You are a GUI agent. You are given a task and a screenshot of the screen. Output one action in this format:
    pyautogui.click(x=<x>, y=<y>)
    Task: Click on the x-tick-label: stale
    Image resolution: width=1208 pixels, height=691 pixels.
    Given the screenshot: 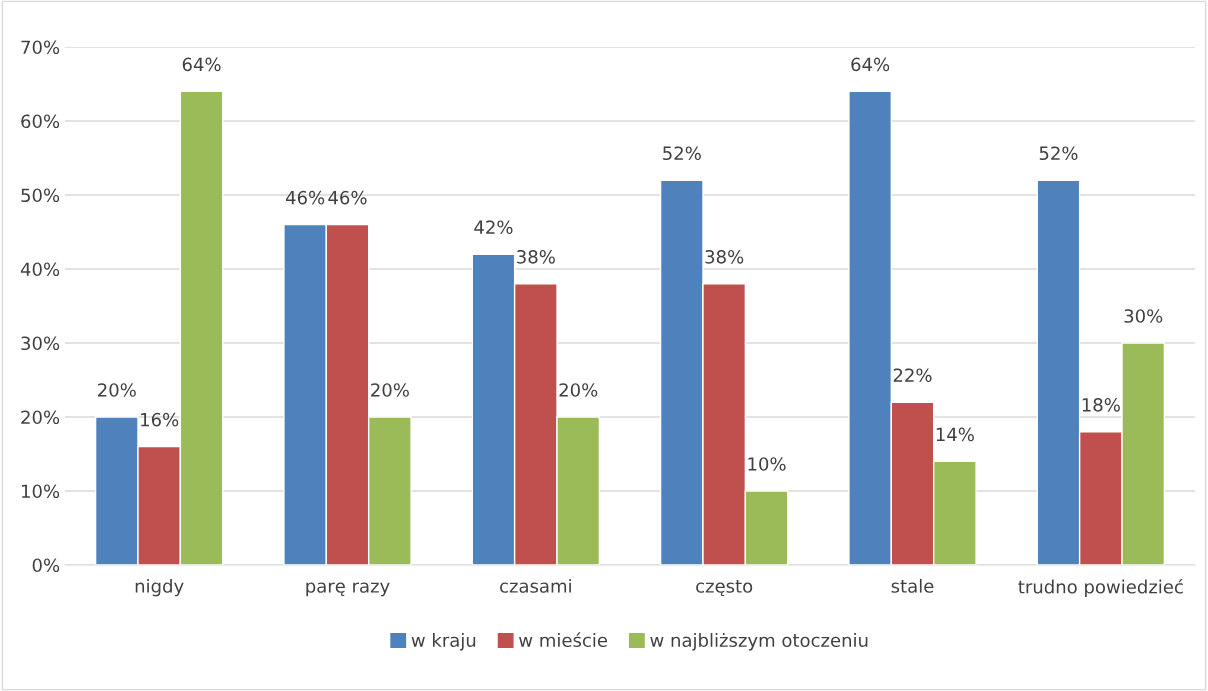 What is the action you would take?
    pyautogui.click(x=912, y=585)
    